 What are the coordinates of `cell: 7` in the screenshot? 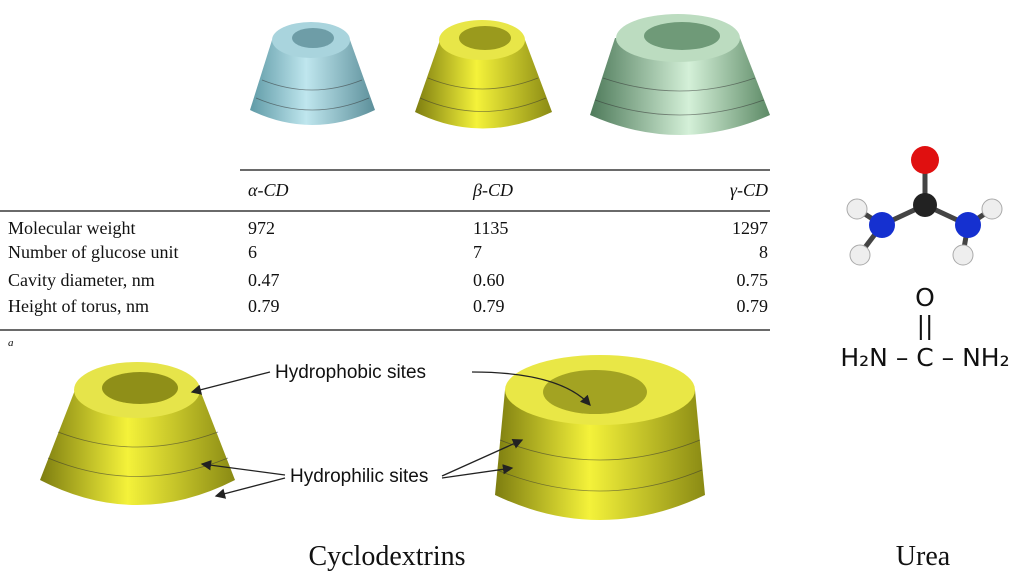 It's located at (477, 252).